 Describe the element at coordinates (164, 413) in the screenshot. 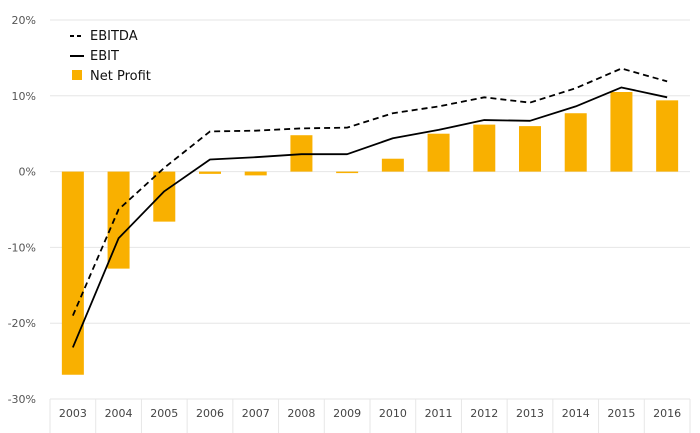

I see `x-tick-label: 2005` at that location.